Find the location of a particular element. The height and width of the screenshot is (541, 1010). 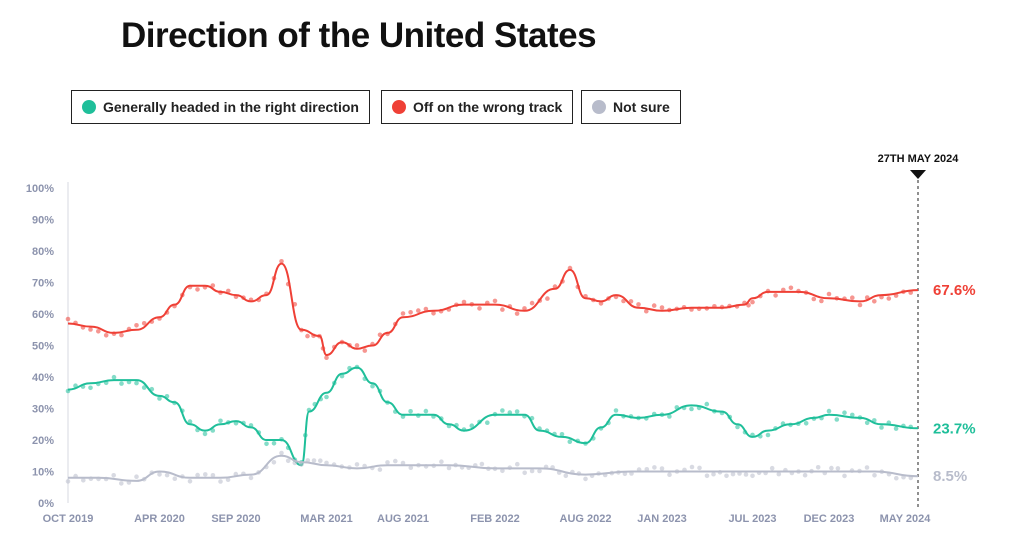

legend-label-wrong-track: Off on the wrong track is located at coordinates (488, 107).